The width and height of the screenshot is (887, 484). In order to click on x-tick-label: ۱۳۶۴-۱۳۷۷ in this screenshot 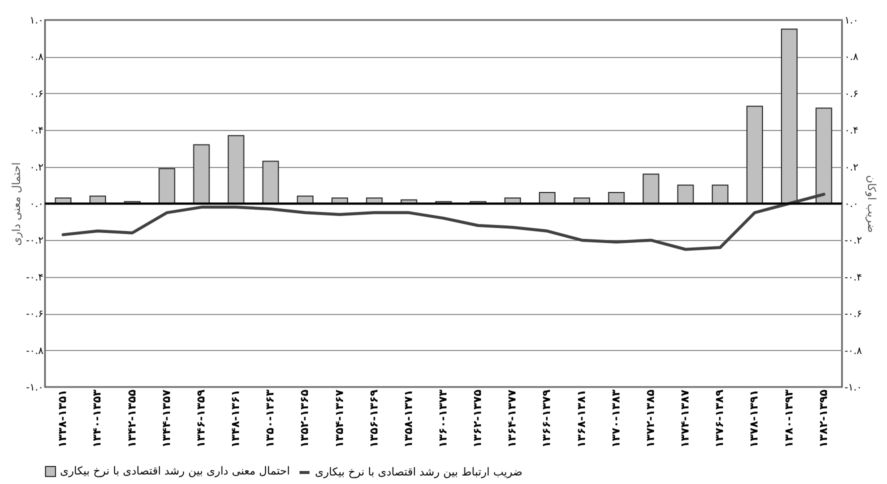, I will do `click(512, 418)`.